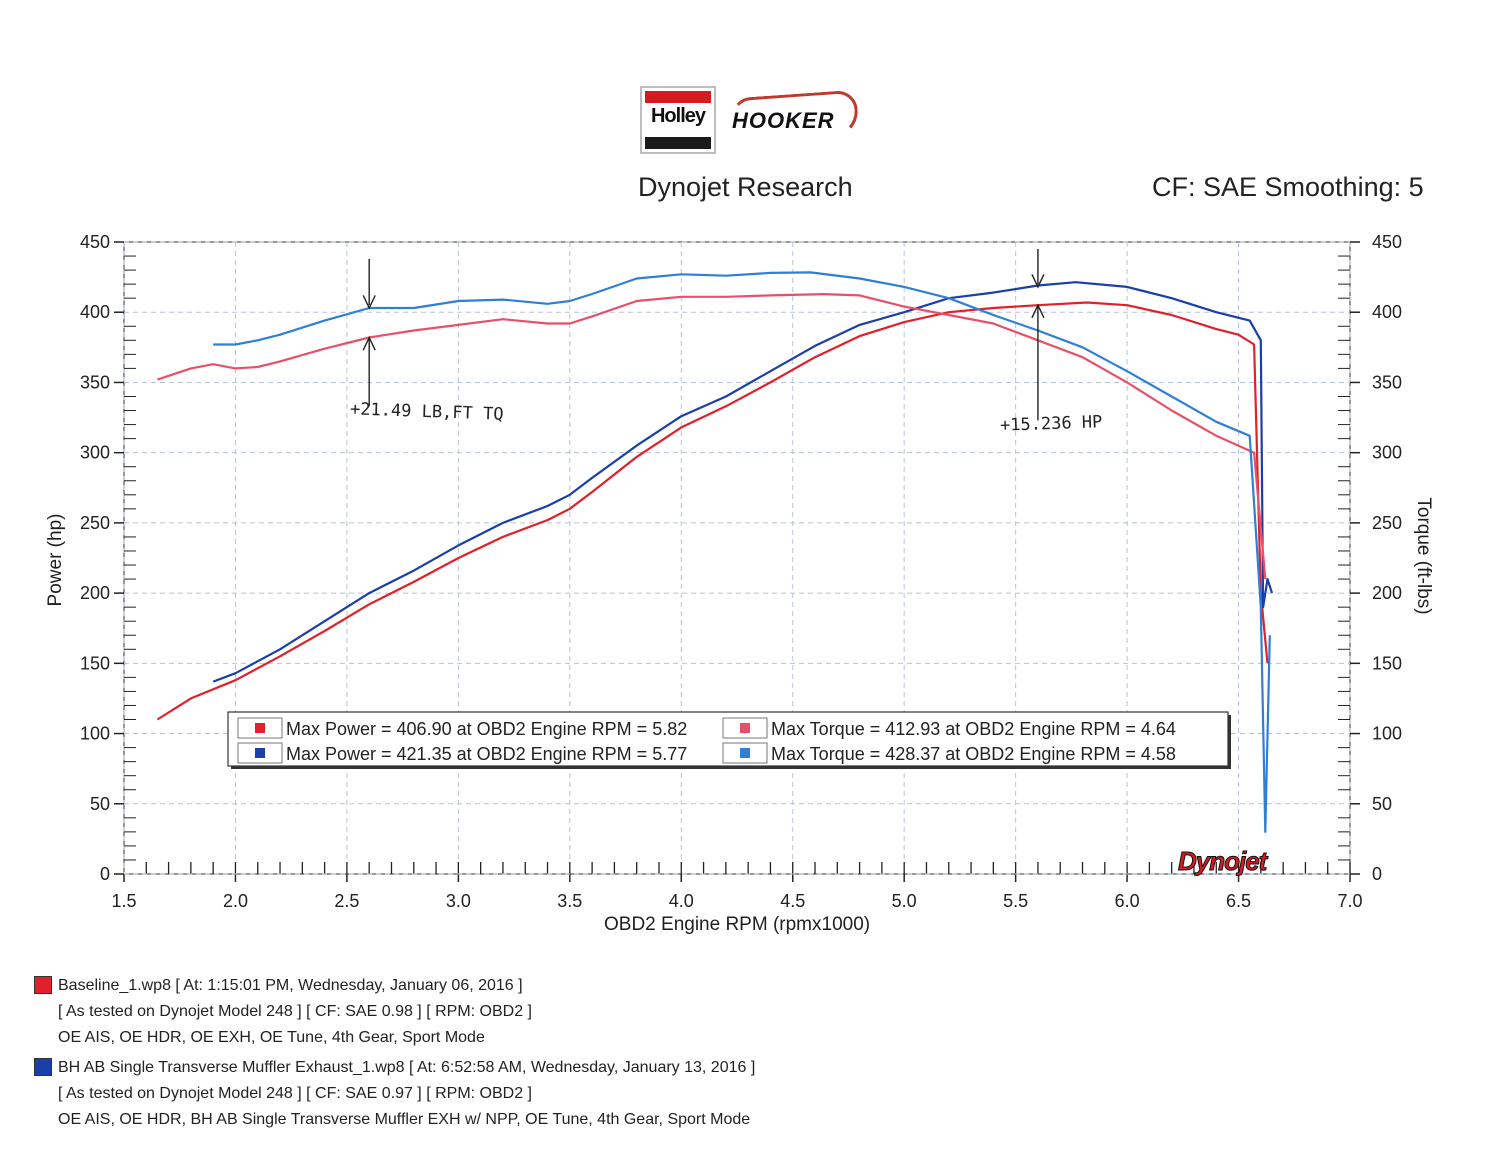  Describe the element at coordinates (95, 242) in the screenshot. I see `y-tick-label-left: 450` at that location.